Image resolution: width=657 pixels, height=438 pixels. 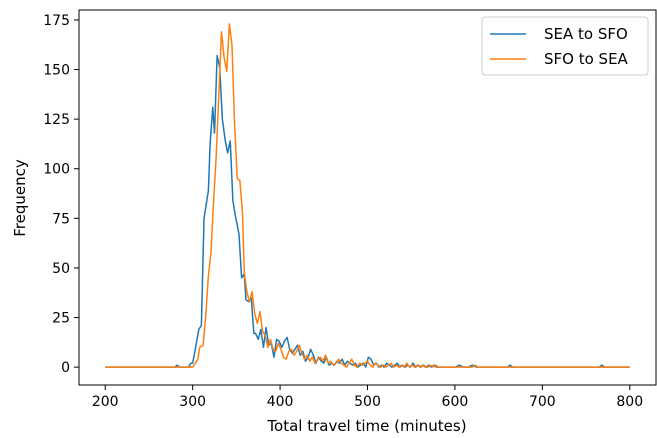 I want to click on legend: SEA to SFO SFO to SEA, so click(x=565, y=46).